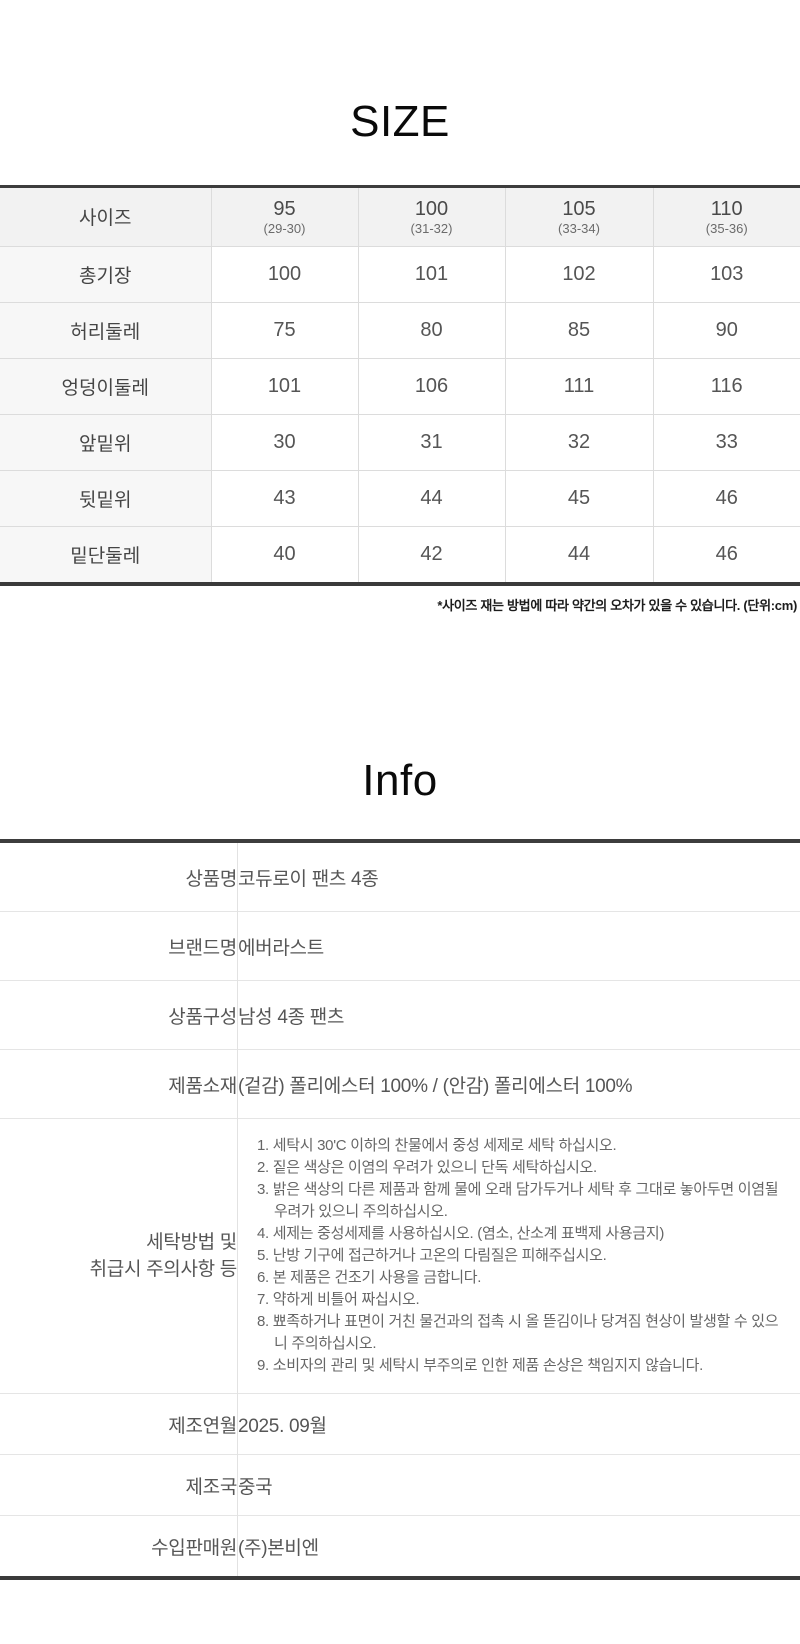 The image size is (800, 1644). What do you see at coordinates (427, 1168) in the screenshot?
I see `care-instruction-item: 2. 짙은 색상은 이염의 우려가 있으니 단독 세탁하십시오.` at bounding box center [427, 1168].